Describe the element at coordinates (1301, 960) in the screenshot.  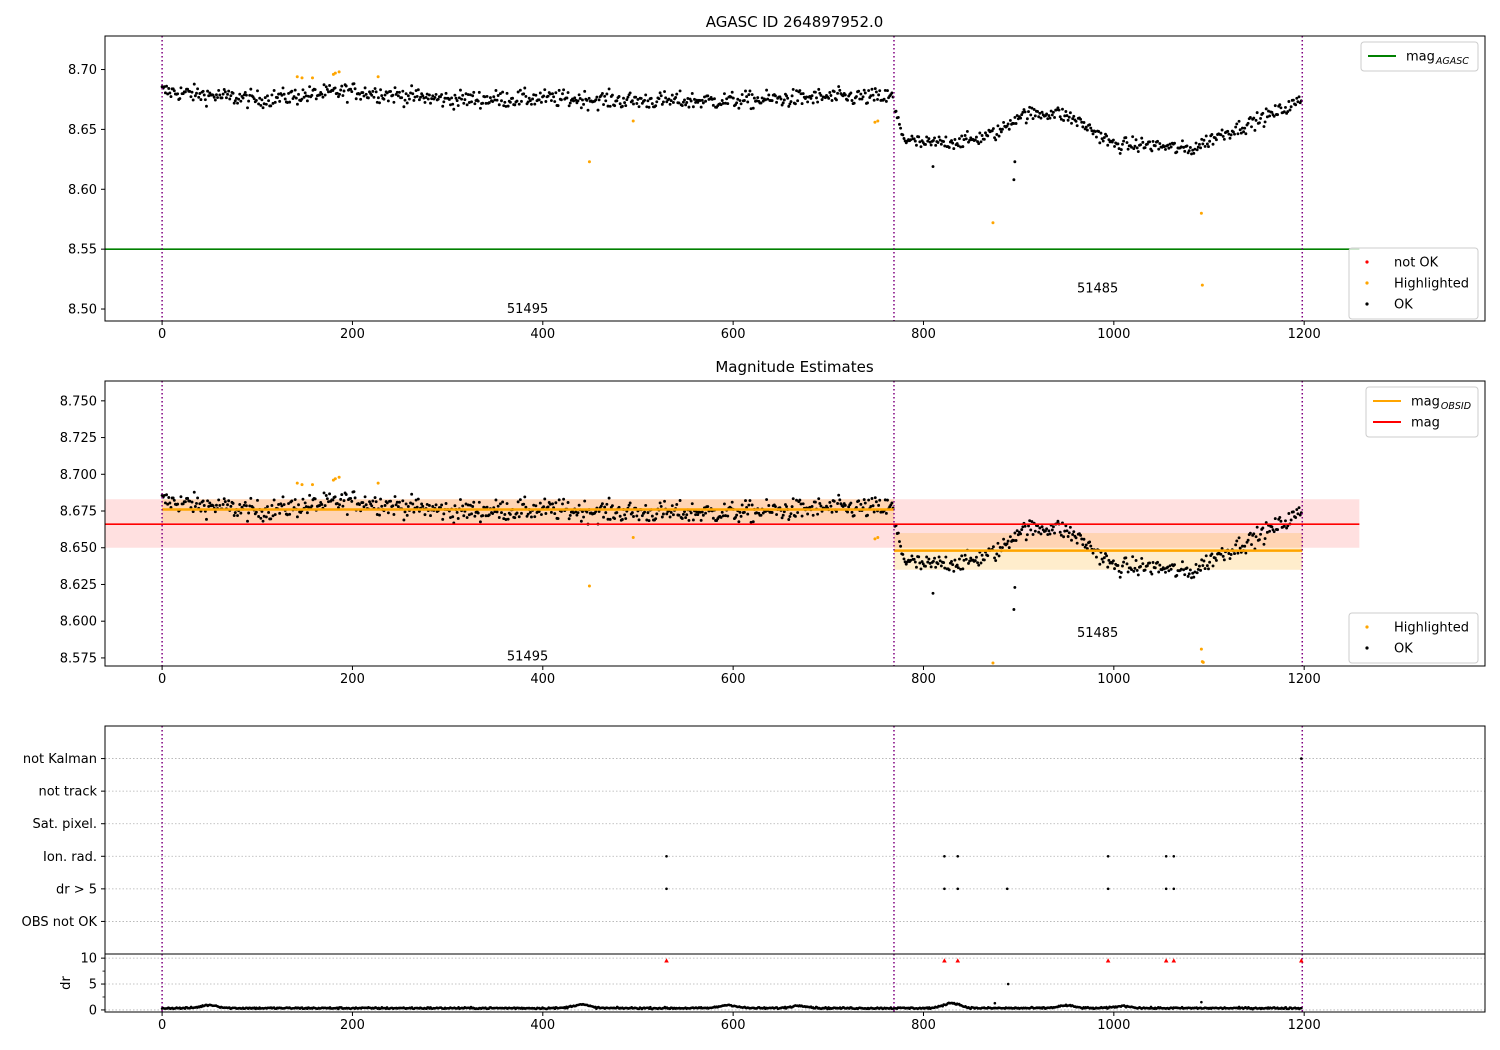
I see `dr-over-limit-marker` at that location.